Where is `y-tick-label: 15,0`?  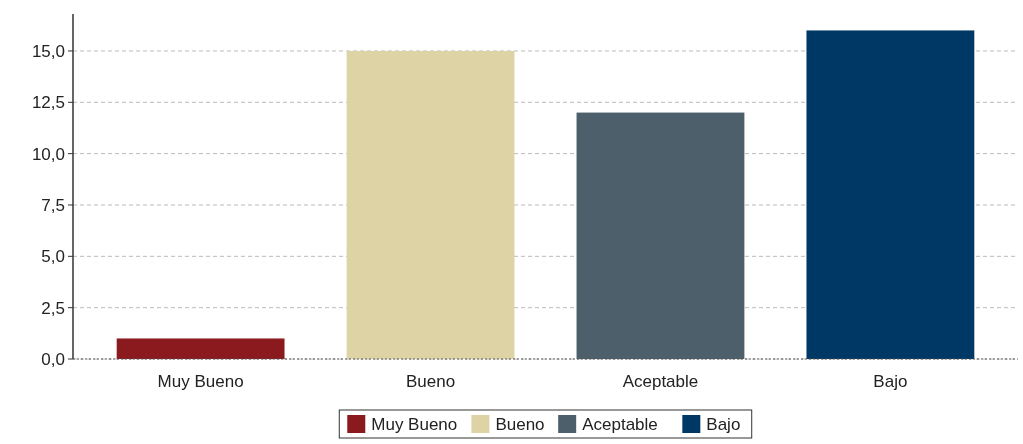 y-tick-label: 15,0 is located at coordinates (48, 51).